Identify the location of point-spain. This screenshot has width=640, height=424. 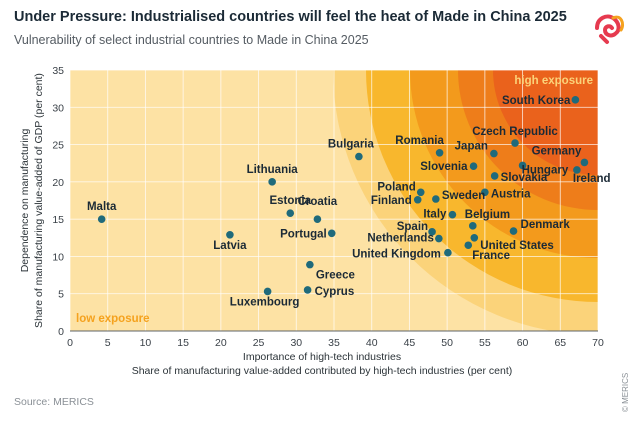
(432, 232).